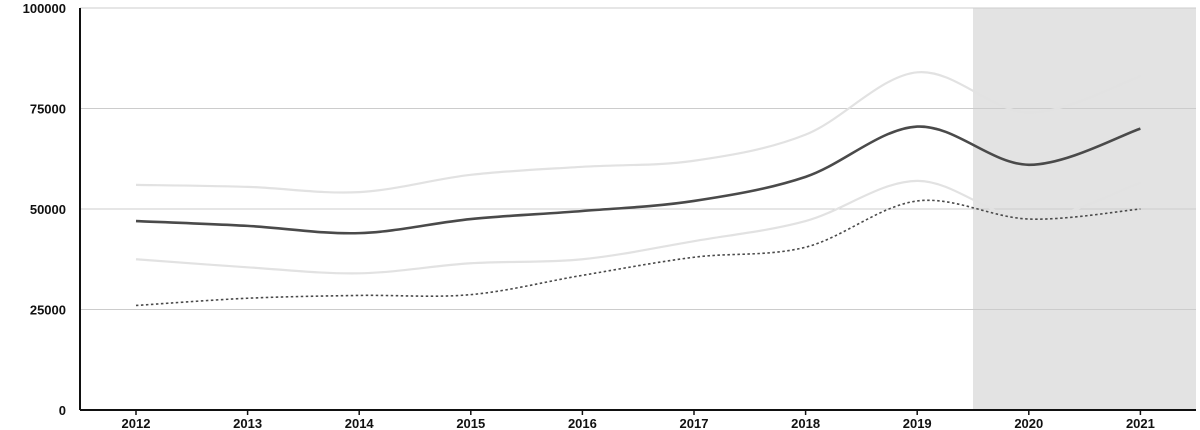 Image resolution: width=1200 pixels, height=430 pixels. Describe the element at coordinates (1028, 423) in the screenshot. I see `x-tick-label: 2020` at that location.